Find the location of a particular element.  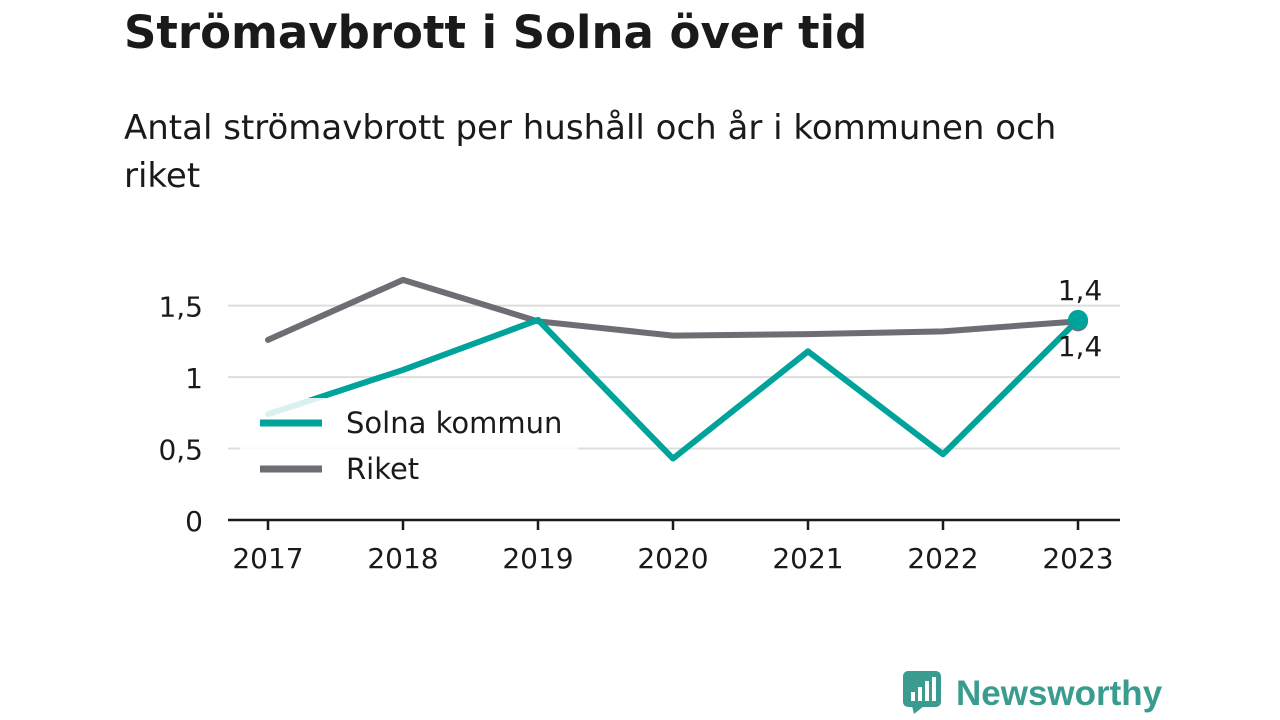

end-labels: 1,4 1,4 is located at coordinates (1080, 318).